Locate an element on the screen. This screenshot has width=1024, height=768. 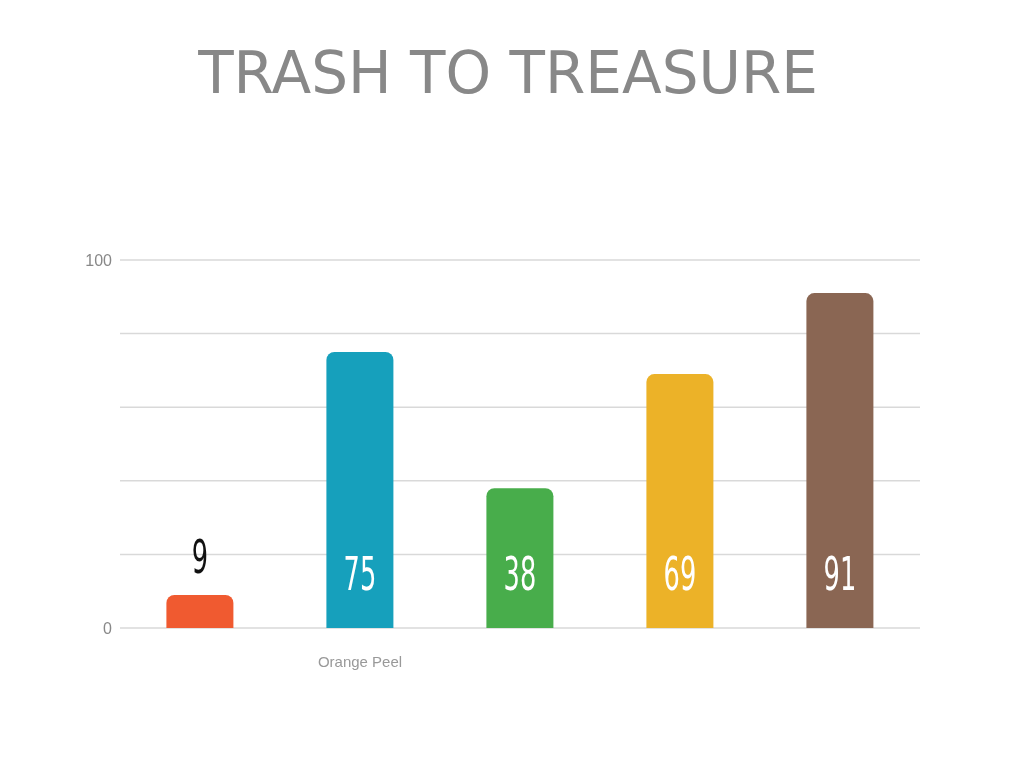
y-tick-label: 100 is located at coordinates (99, 260).